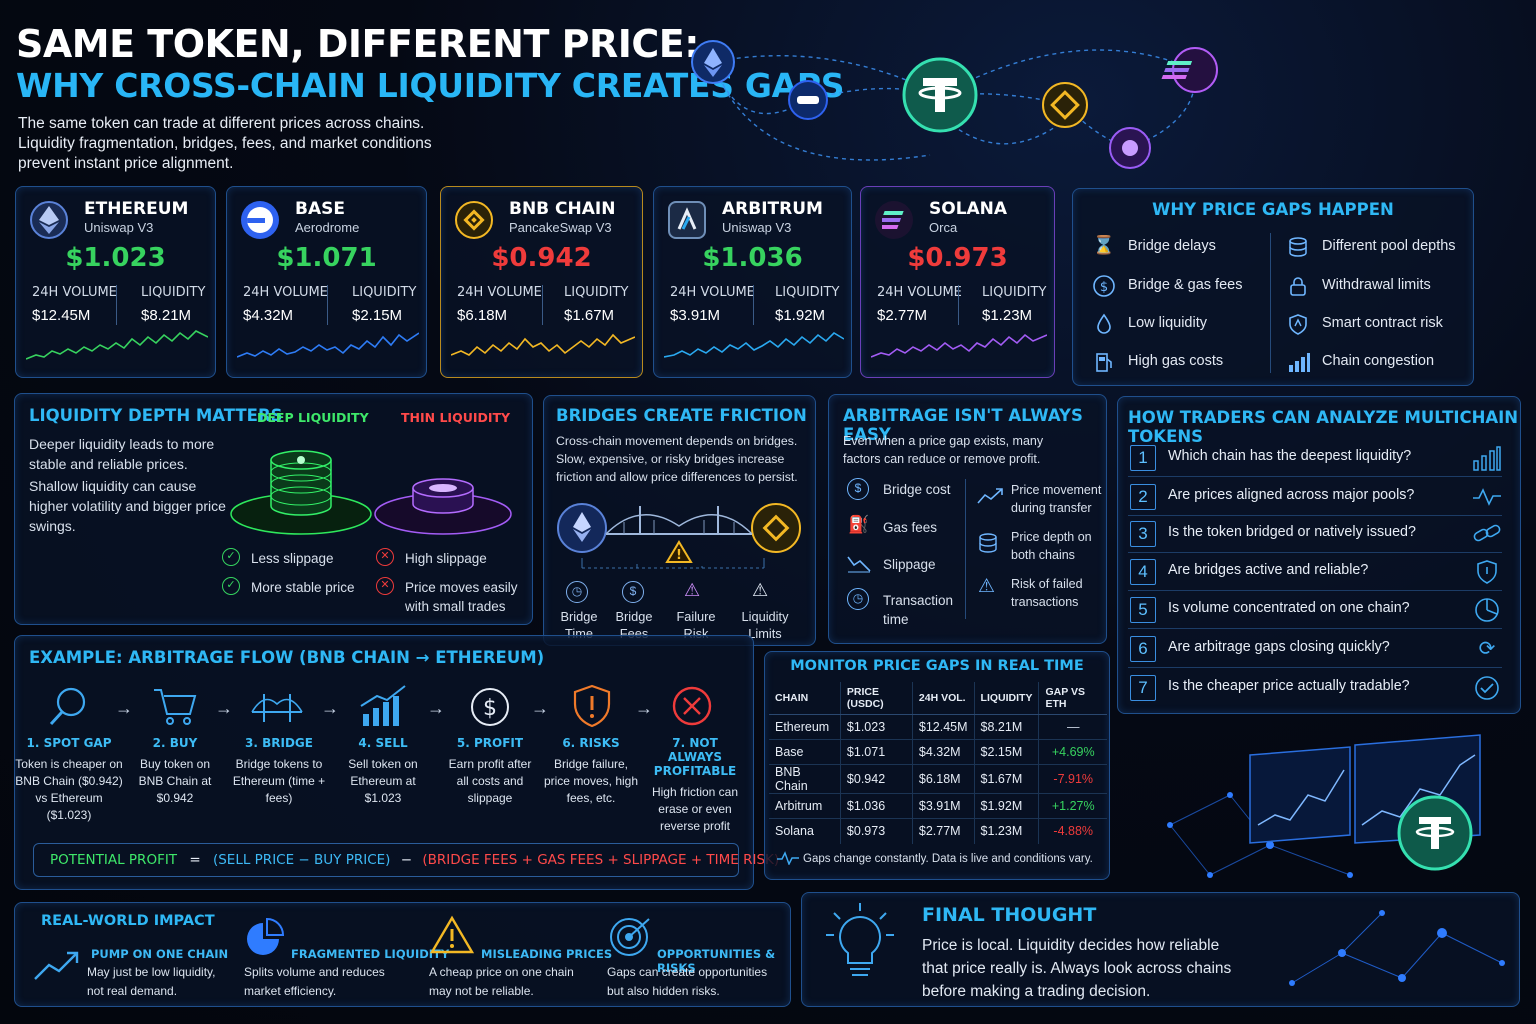  Describe the element at coordinates (175, 781) in the screenshot. I see `flow-step-desc: Buy token on BNB Chain at $0.942` at that location.